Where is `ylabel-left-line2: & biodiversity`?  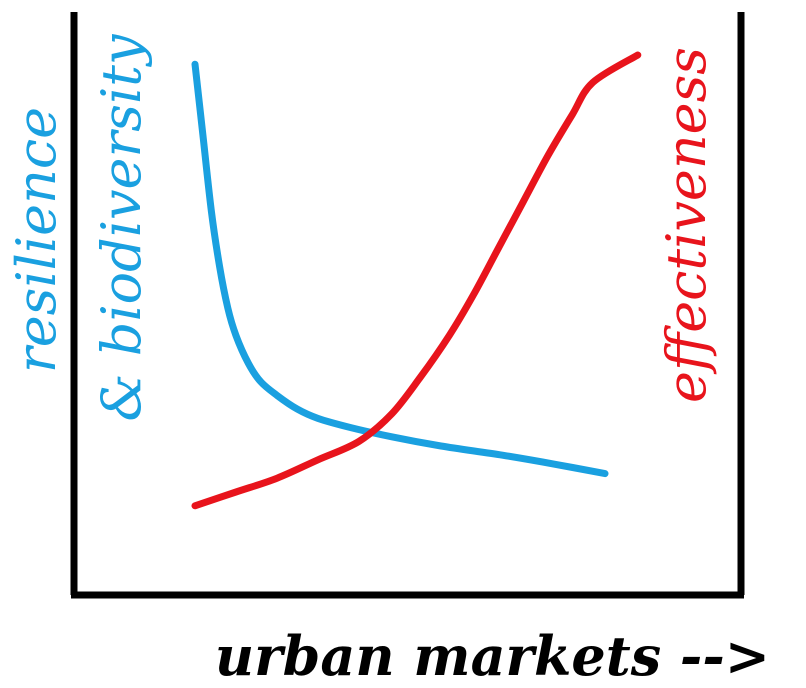
ylabel-left-line2: & biodiversity is located at coordinates (121, 227).